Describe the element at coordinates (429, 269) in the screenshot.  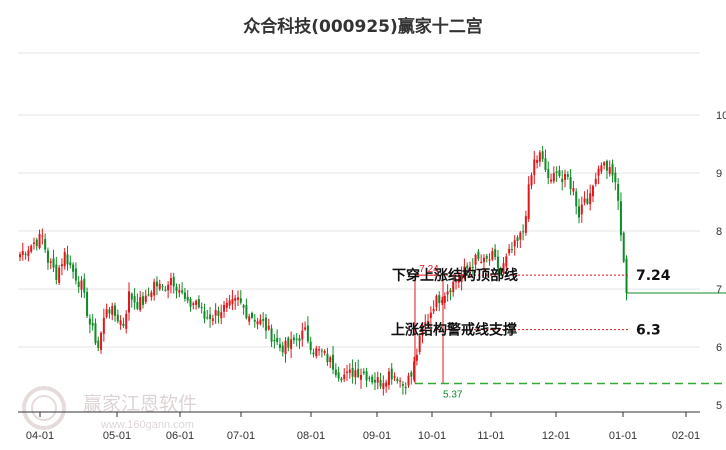
I see `box-top-label: 7.24` at that location.